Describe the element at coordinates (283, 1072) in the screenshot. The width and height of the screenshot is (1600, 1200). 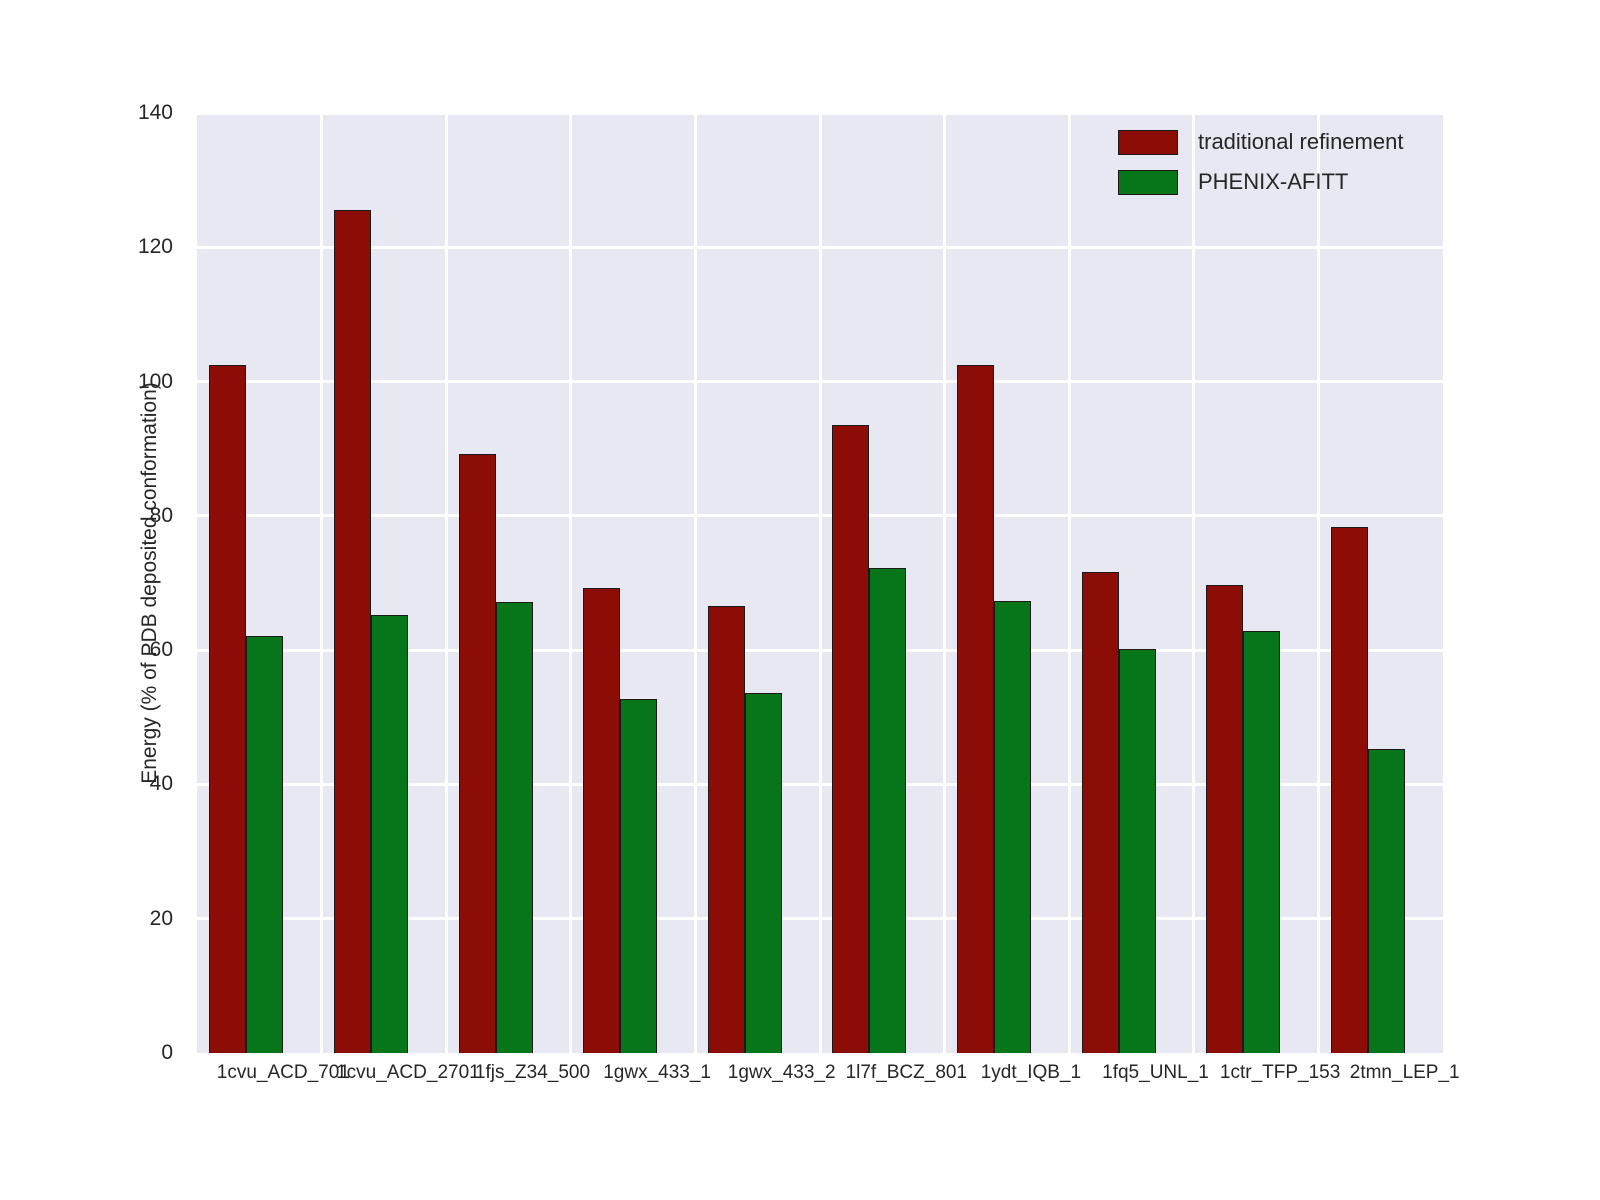
I see `x-axis-tick-label: 1cvu_ACD_701` at that location.